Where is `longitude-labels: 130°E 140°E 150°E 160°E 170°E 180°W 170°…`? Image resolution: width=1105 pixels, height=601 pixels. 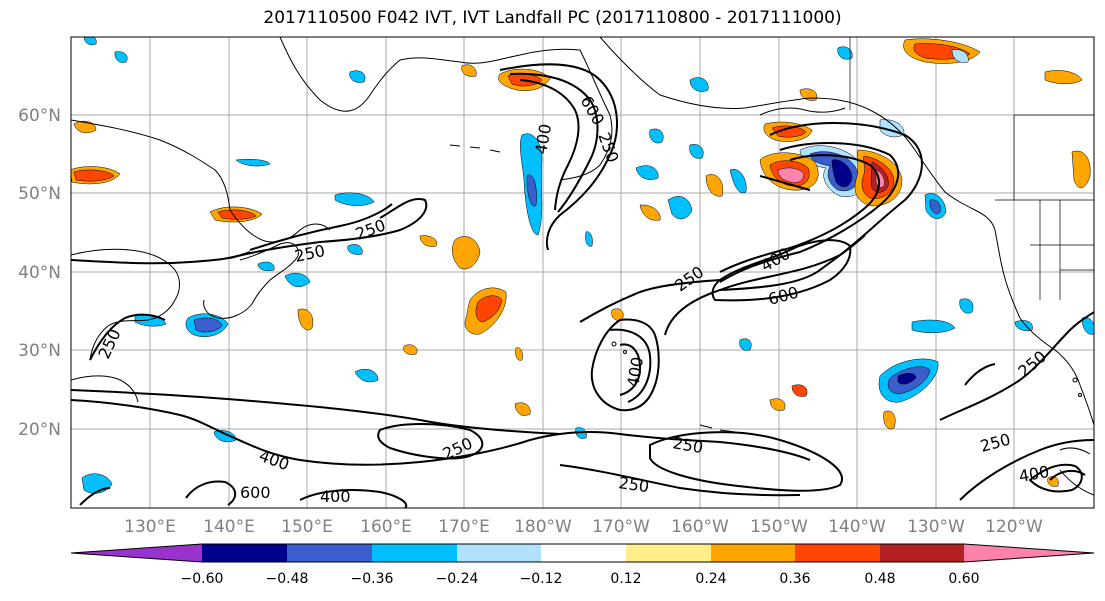 longitude-labels: 130°E 140°E 150°E 160°E 170°E 180°W 170°… is located at coordinates (583, 527).